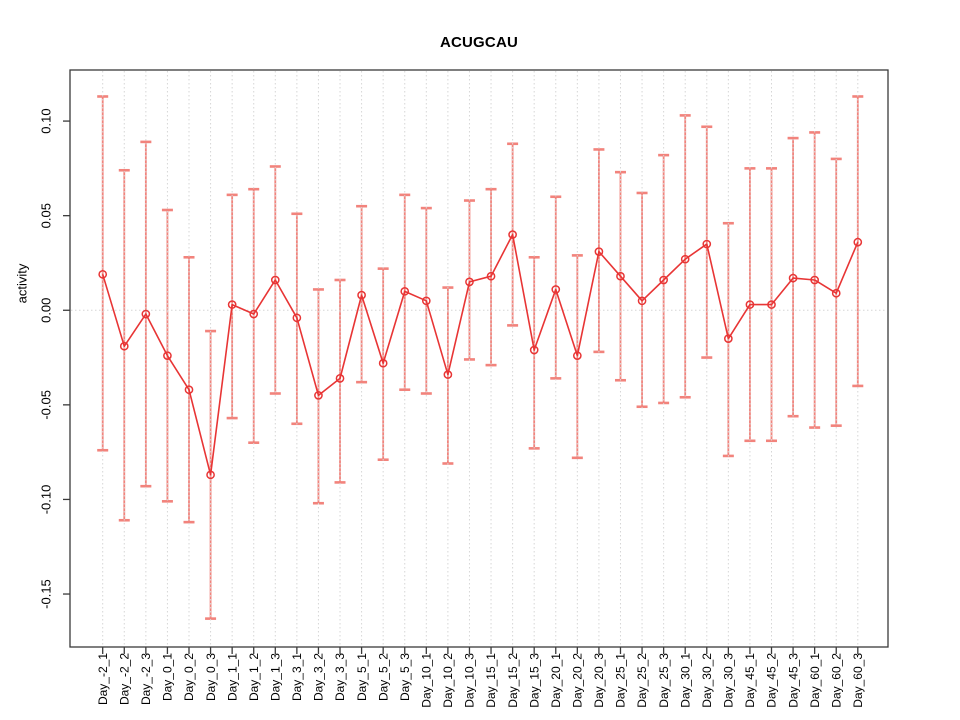 Image resolution: width=960 pixels, height=720 pixels. I want to click on x-tick-label: Day_20_2, so click(578, 680).